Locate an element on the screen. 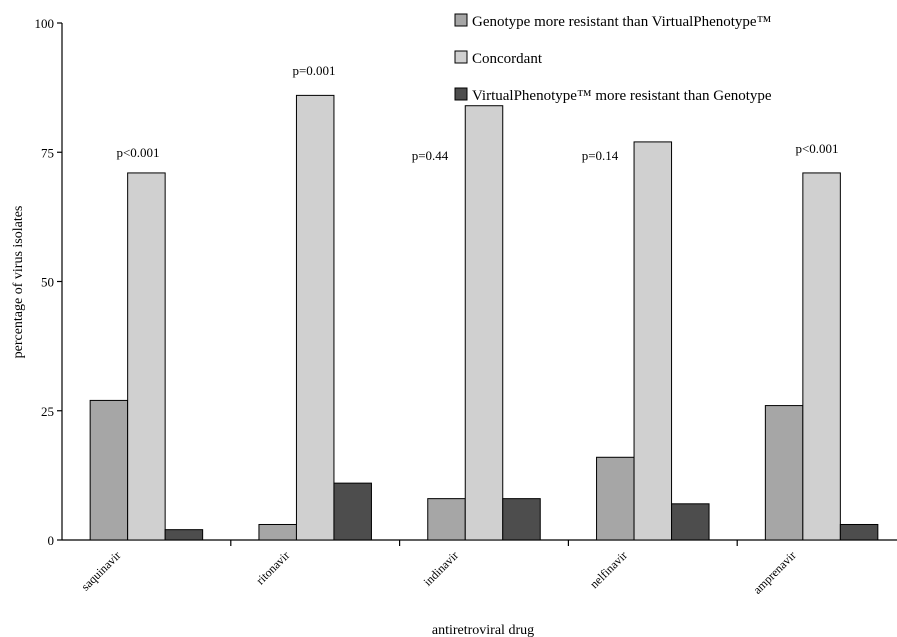 The width and height of the screenshot is (897, 637). annotations: p<0.001 p=0.001 p=0.44 p=0.14 p<0.001 is located at coordinates (477, 113).